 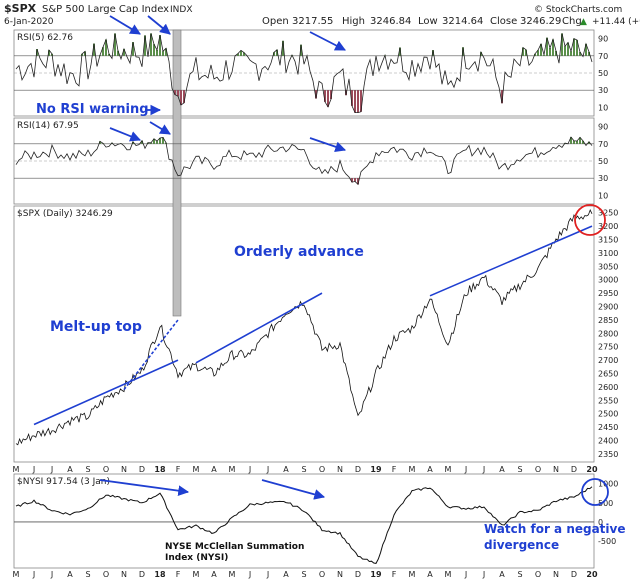 I want to click on trendline, so click(x=259, y=328).